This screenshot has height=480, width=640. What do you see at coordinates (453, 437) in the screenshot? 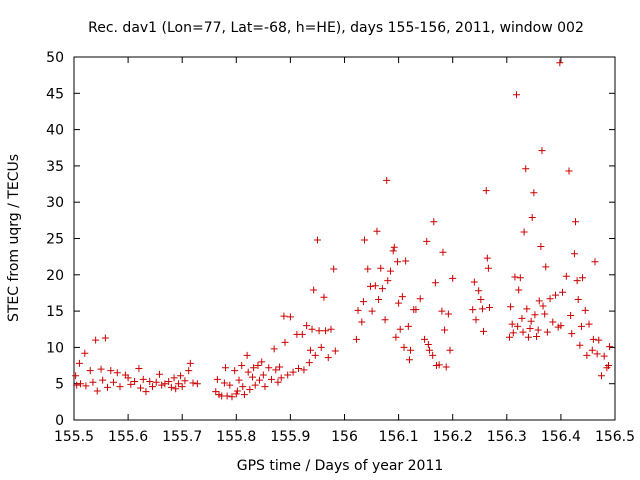
I see `x-tick-label: 156.2` at bounding box center [453, 437].